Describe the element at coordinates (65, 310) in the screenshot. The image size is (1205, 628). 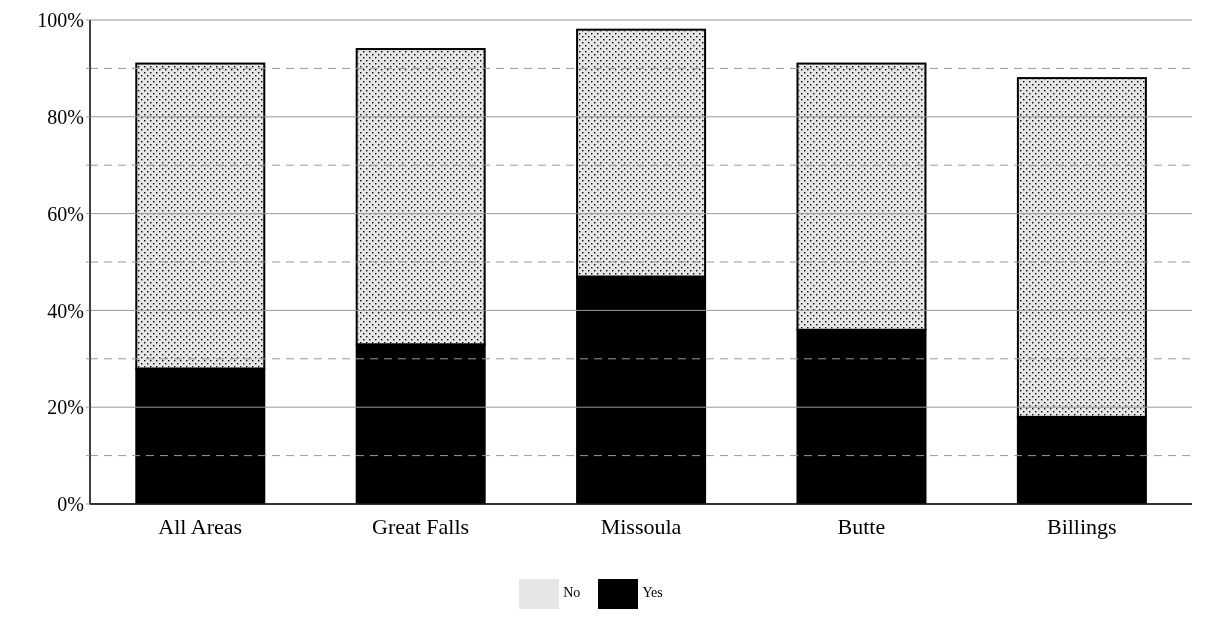
I see `y-tick-label: 40%` at that location.